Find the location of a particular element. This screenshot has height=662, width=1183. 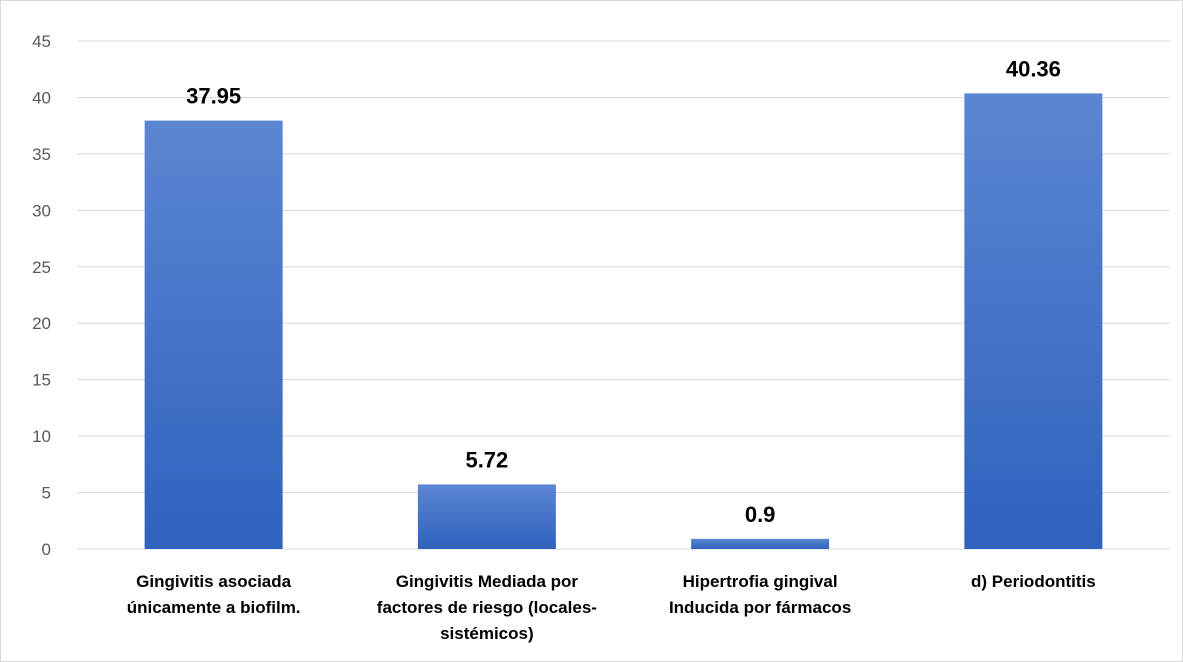

data-label: 37.95 is located at coordinates (213, 96).